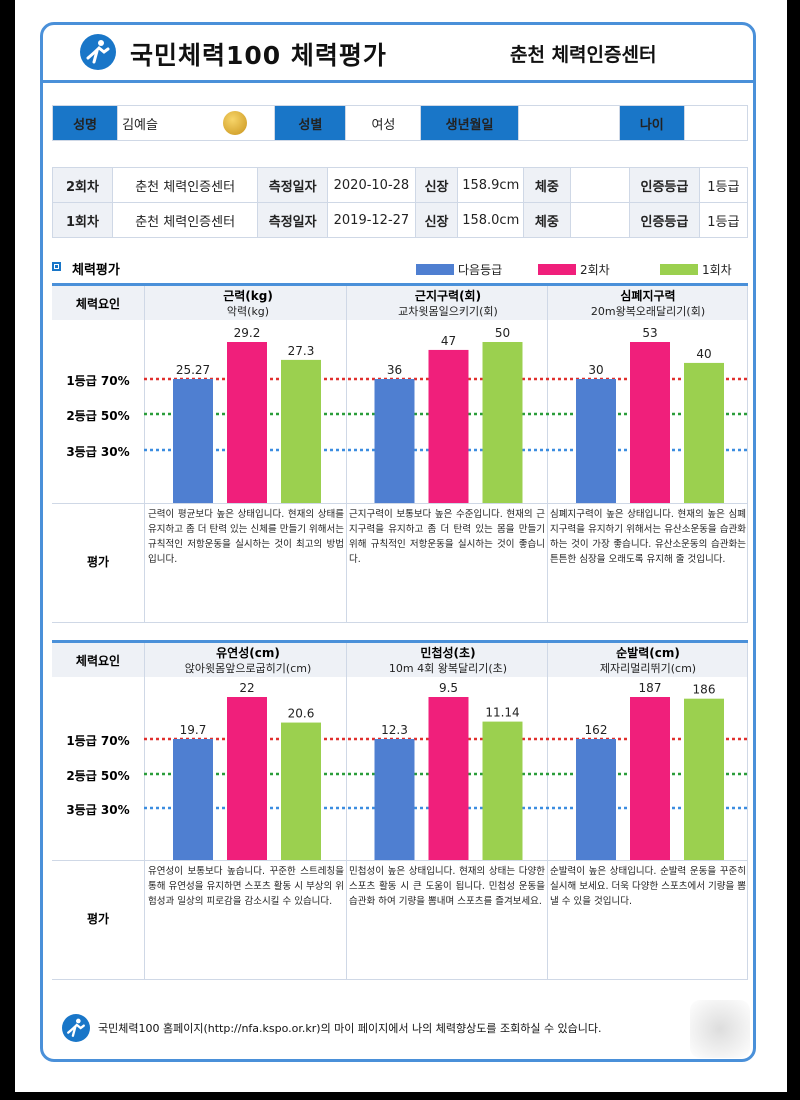 Image resolution: width=800 pixels, height=1100 pixels. I want to click on legend-label: 2회차, so click(595, 270).